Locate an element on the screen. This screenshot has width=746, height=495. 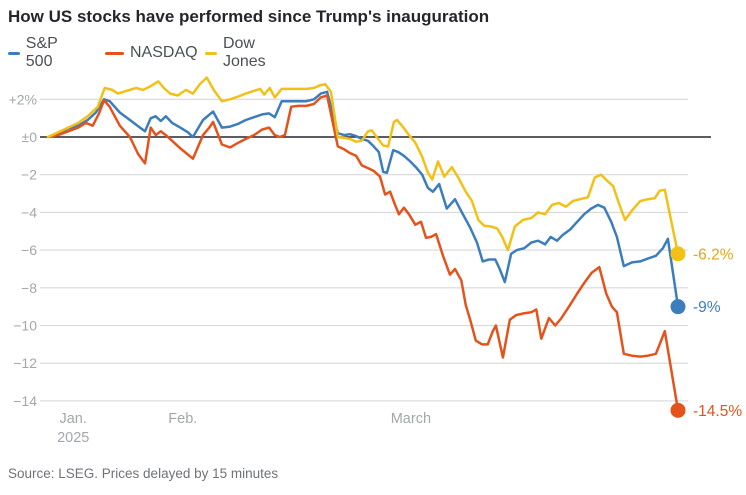
y-tick-label: −6 is located at coordinates (29, 250).